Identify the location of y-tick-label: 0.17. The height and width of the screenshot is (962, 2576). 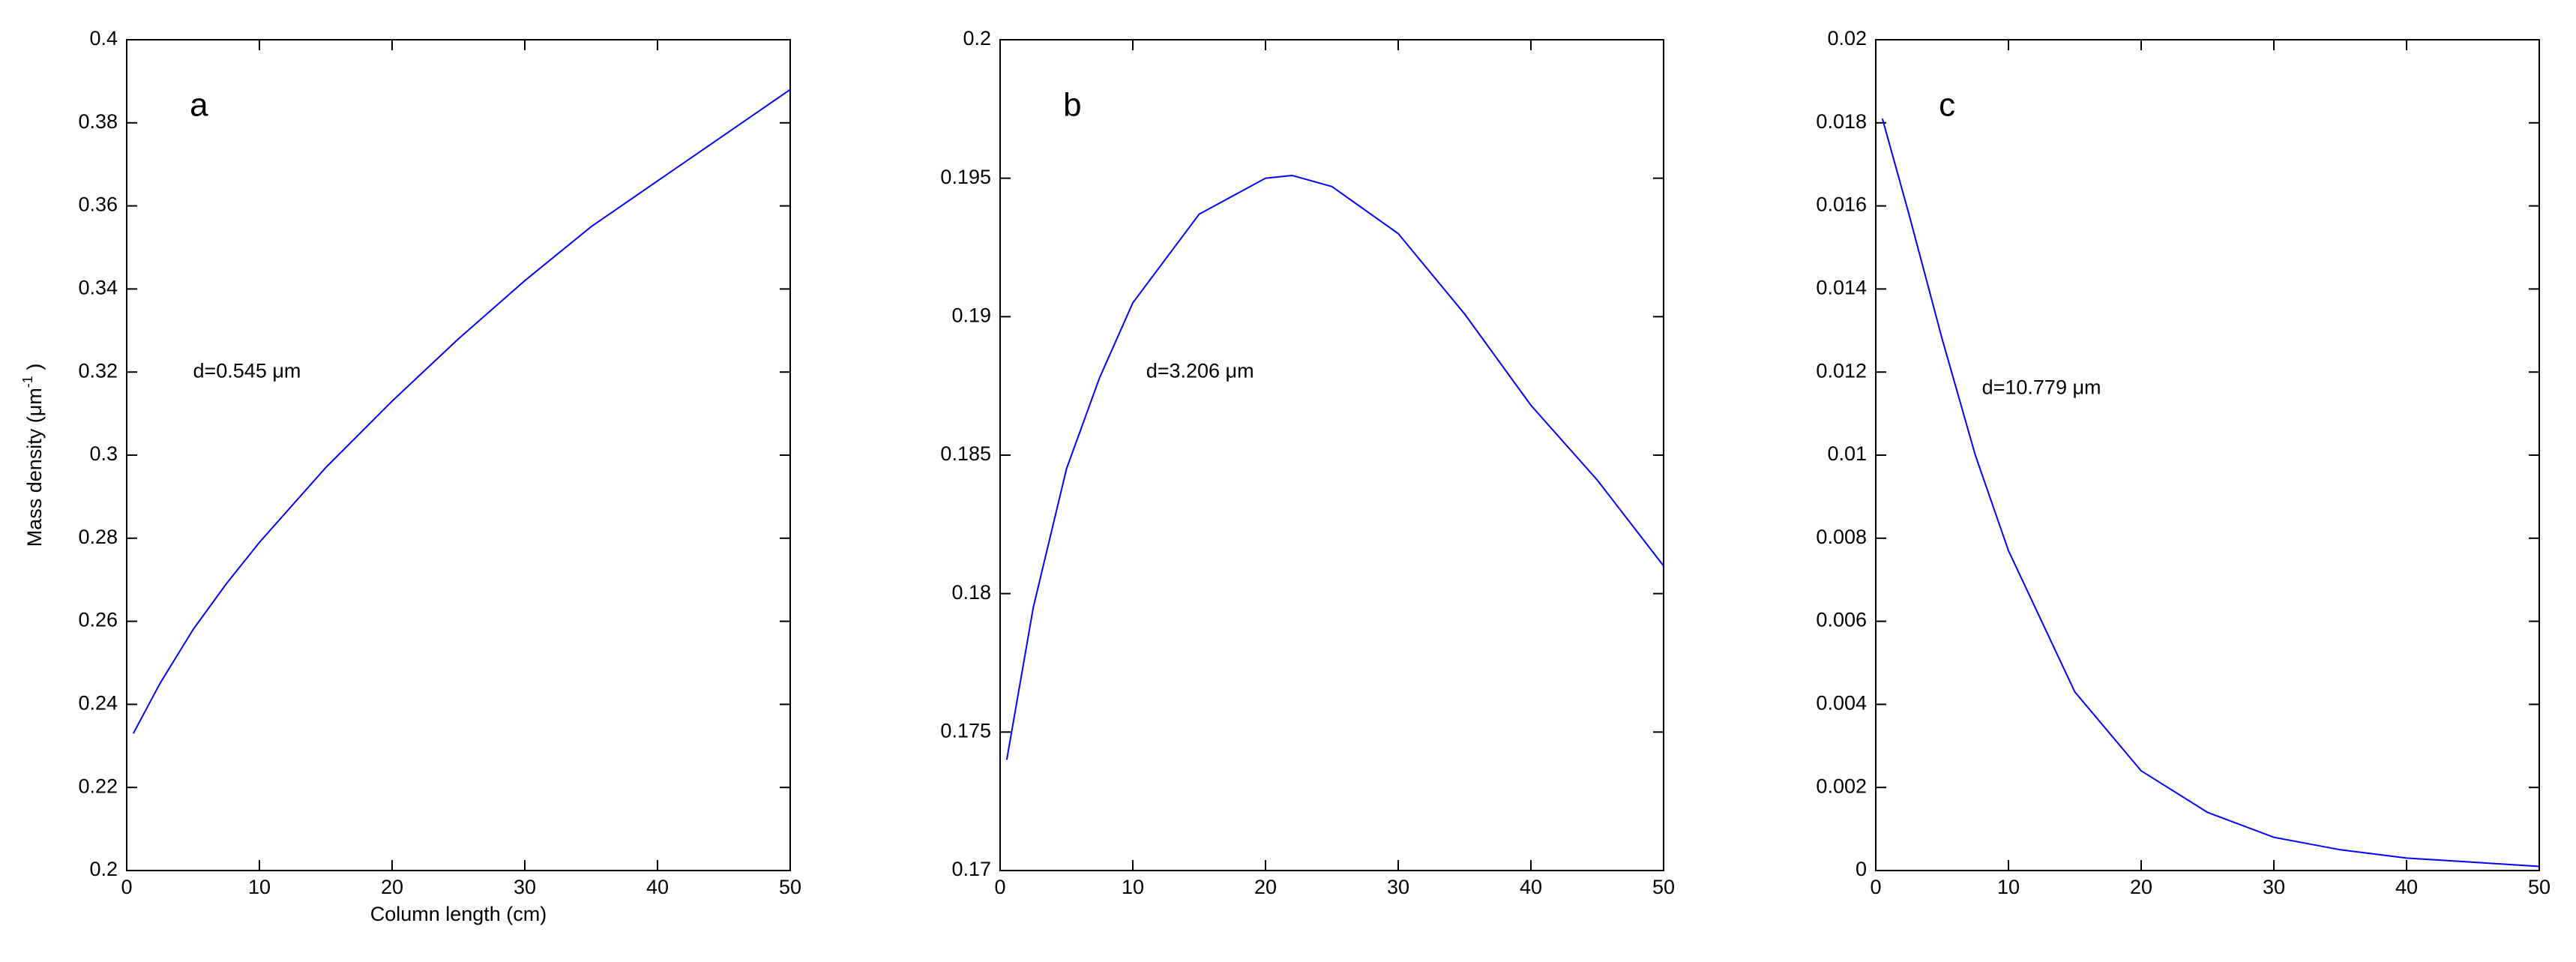
(971, 869).